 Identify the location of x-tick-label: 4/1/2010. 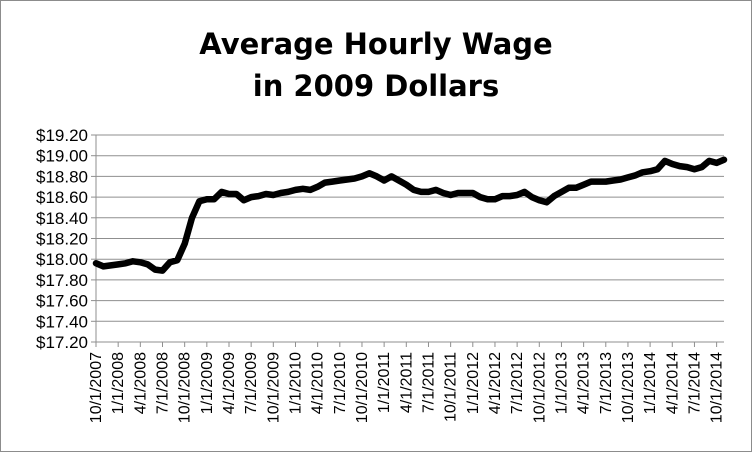
(318, 383).